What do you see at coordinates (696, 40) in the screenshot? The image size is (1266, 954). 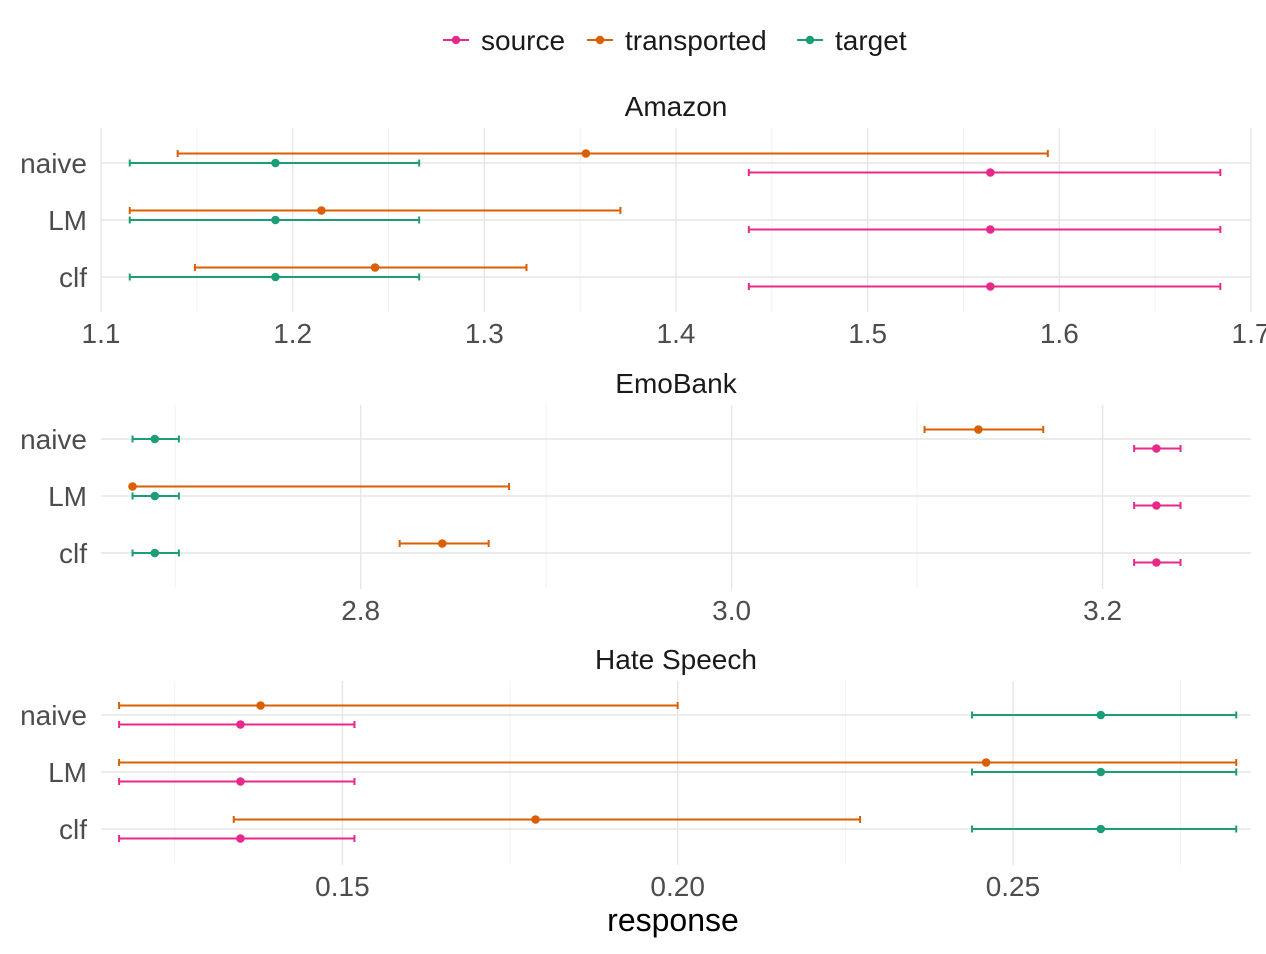 I see `legend-label: transported` at bounding box center [696, 40].